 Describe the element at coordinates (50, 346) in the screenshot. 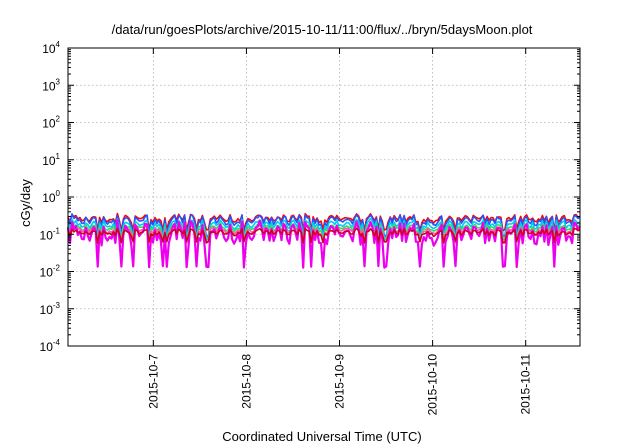

I see `y-tick-label: 10⁻⁴` at that location.